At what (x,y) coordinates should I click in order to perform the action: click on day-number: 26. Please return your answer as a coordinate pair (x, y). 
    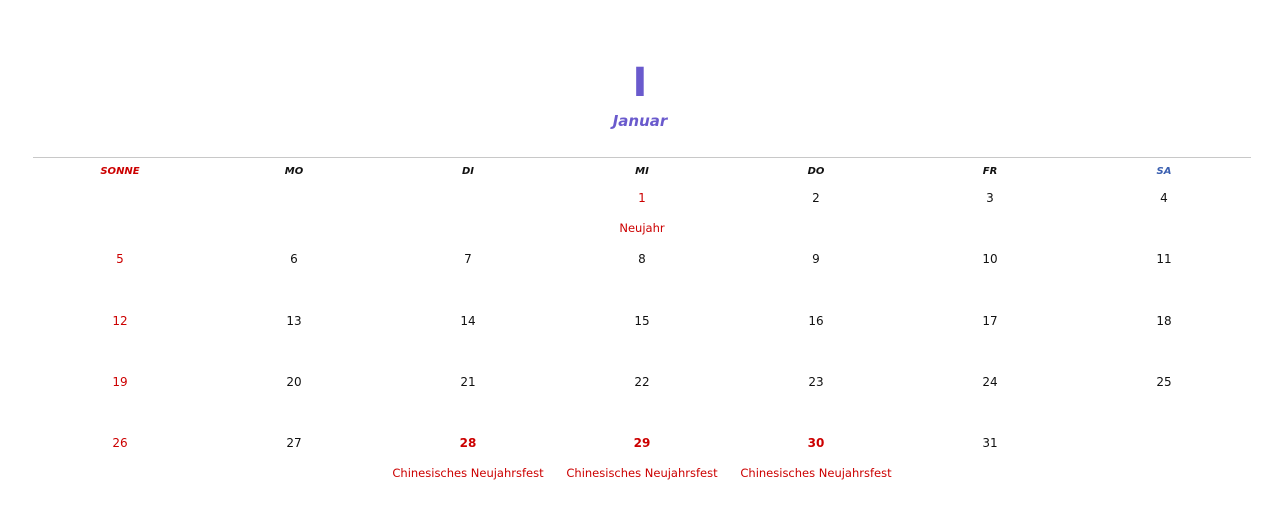
    Looking at the image, I should click on (120, 443).